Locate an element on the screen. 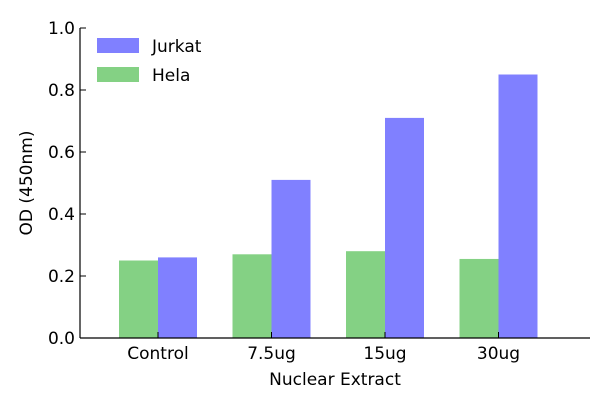  legend-label-jurkat: Jurkat is located at coordinates (176, 47).